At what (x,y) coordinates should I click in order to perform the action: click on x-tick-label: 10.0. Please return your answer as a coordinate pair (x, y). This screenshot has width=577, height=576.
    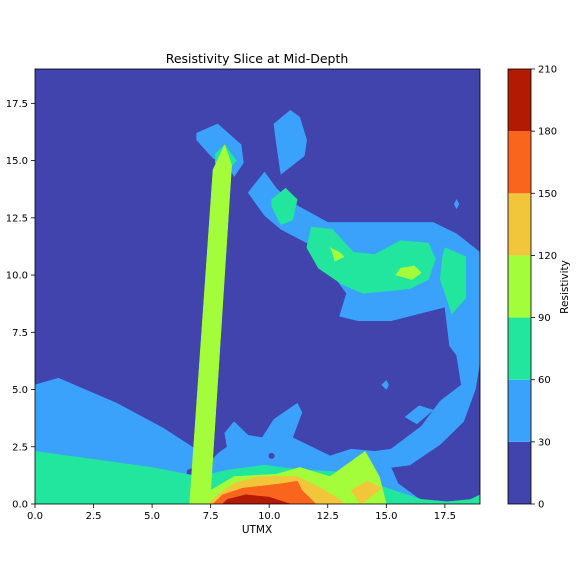
    Looking at the image, I should click on (269, 516).